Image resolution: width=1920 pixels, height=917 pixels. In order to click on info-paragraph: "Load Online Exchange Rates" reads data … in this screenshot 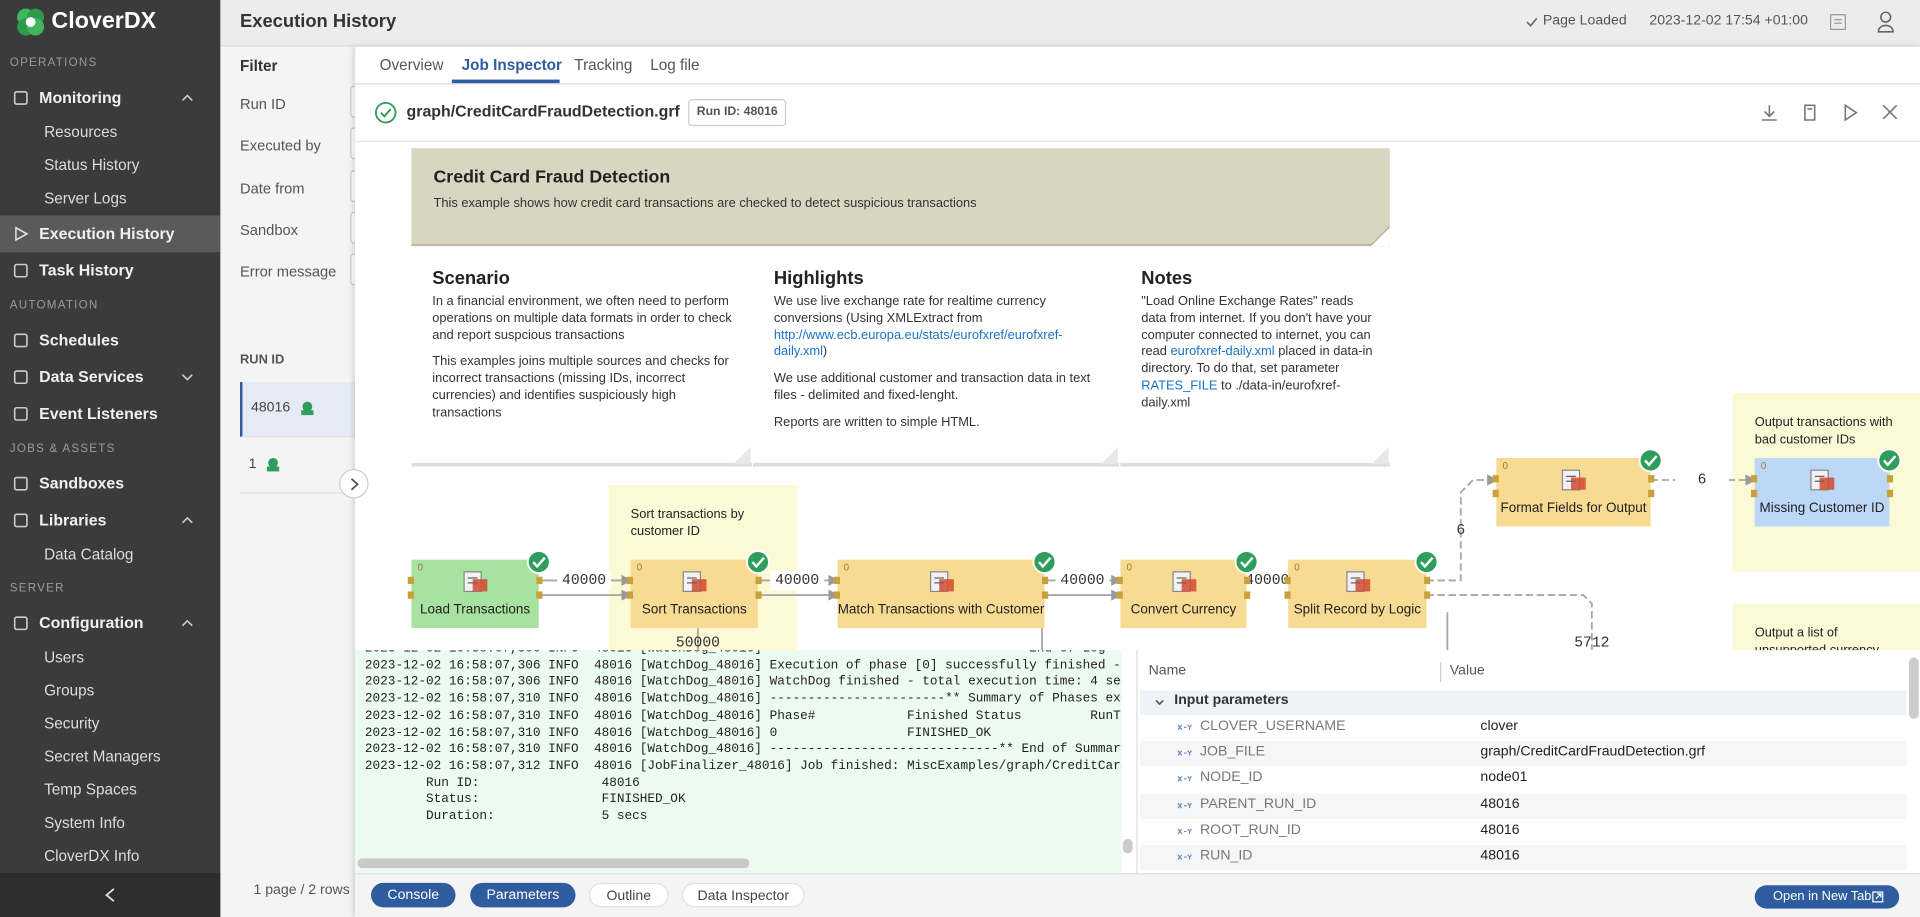, I will do `click(1257, 353)`.